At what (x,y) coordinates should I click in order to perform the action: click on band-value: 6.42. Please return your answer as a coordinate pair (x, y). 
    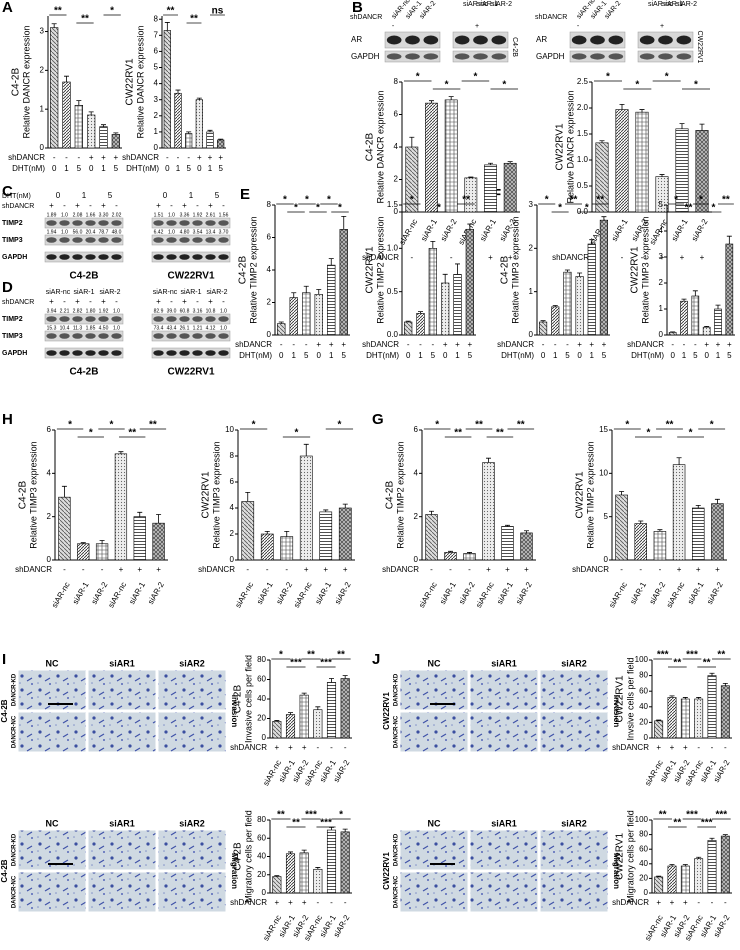
    Looking at the image, I should click on (159, 232).